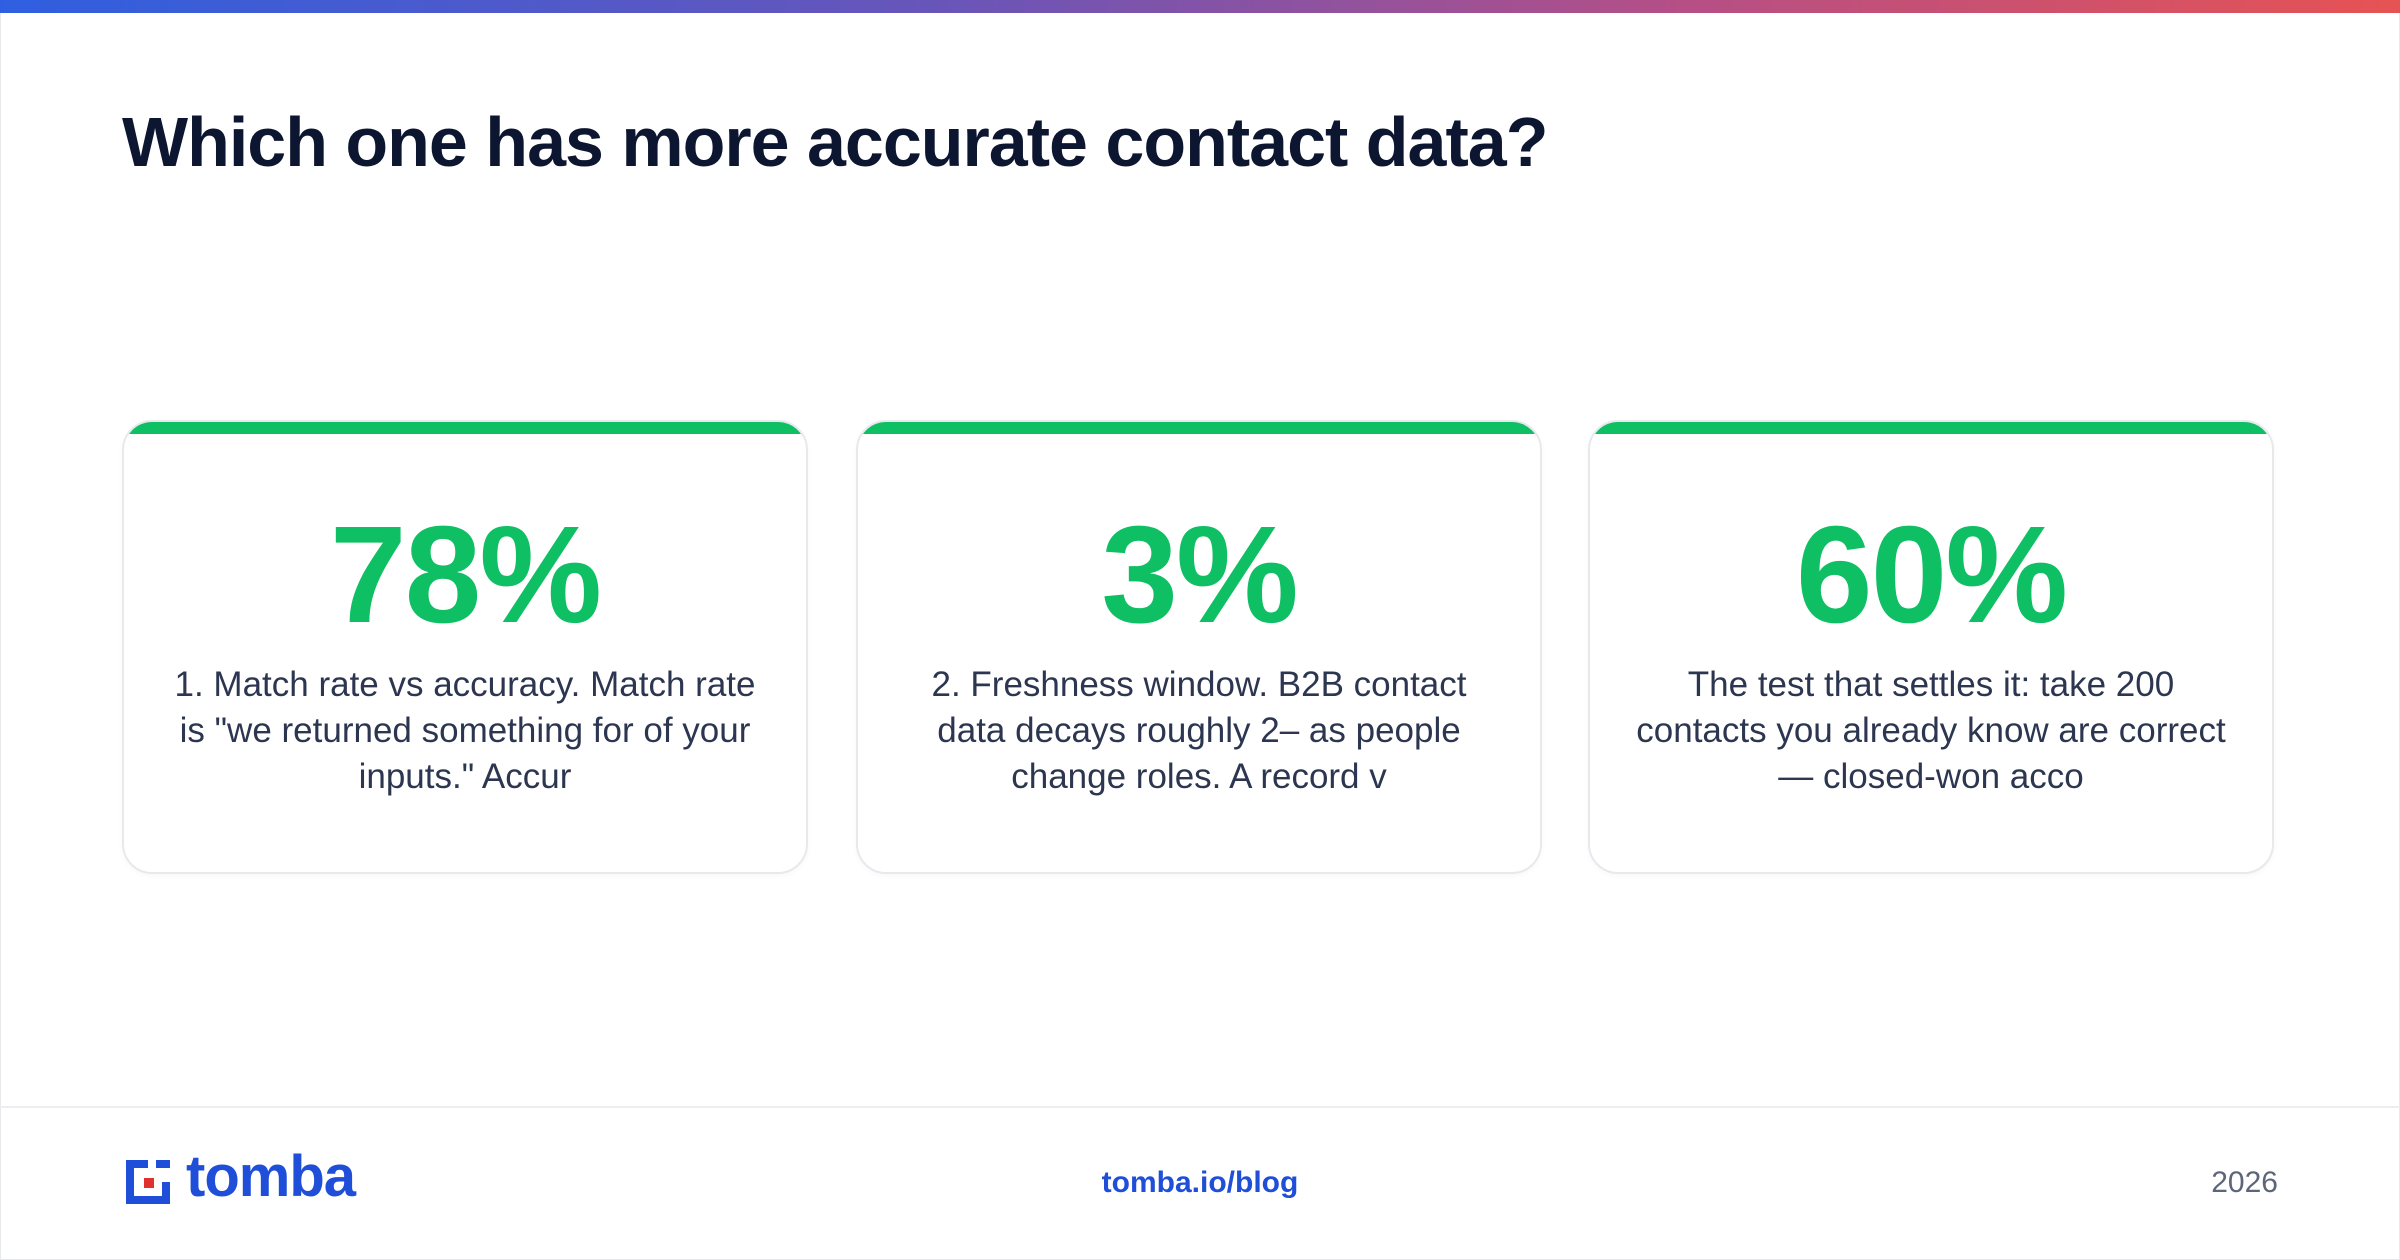  Describe the element at coordinates (1199, 575) in the screenshot. I see `stat-value: 3%` at that location.